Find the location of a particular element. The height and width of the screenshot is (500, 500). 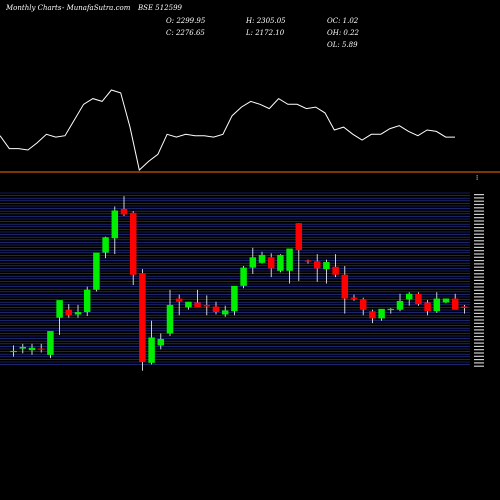

site-label: - MunafaSutra.com is located at coordinates (96, 8).